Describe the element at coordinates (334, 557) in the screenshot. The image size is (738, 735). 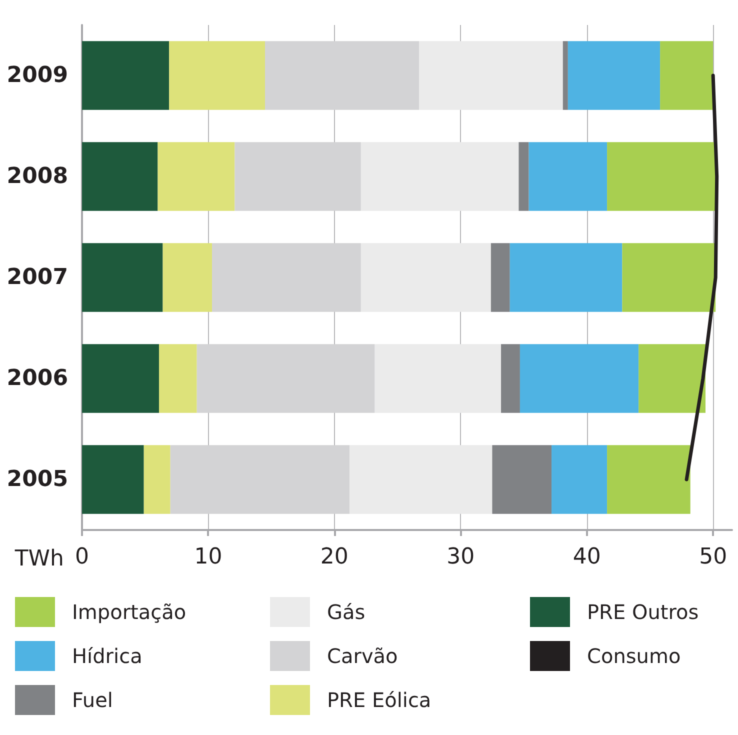
I see `x-tick-label: 20` at that location.